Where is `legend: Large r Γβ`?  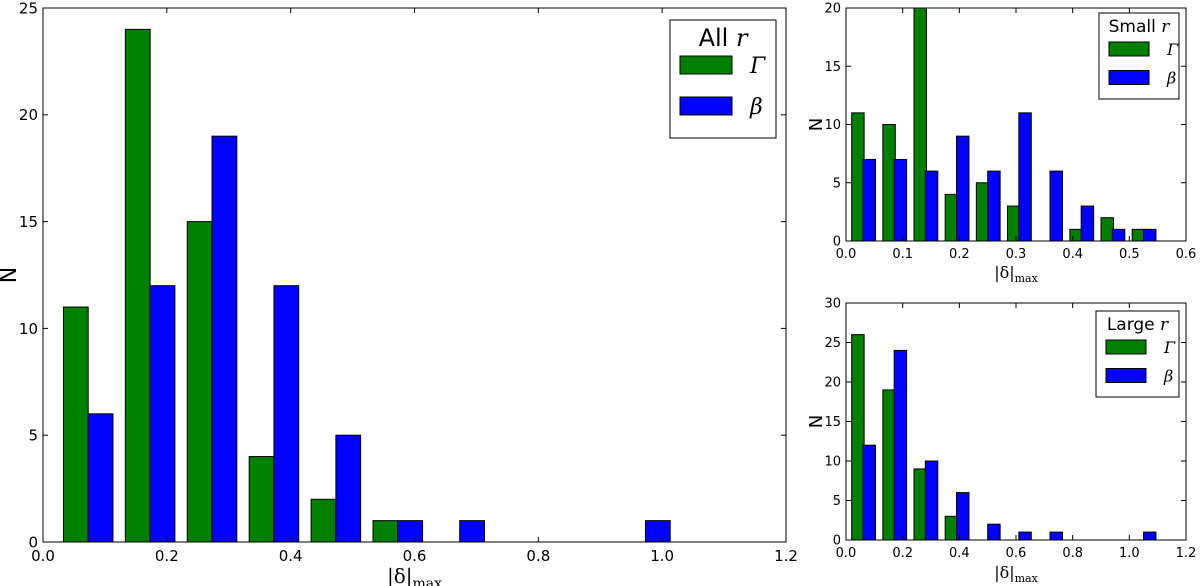
legend: Large r Γβ is located at coordinates (1137, 354).